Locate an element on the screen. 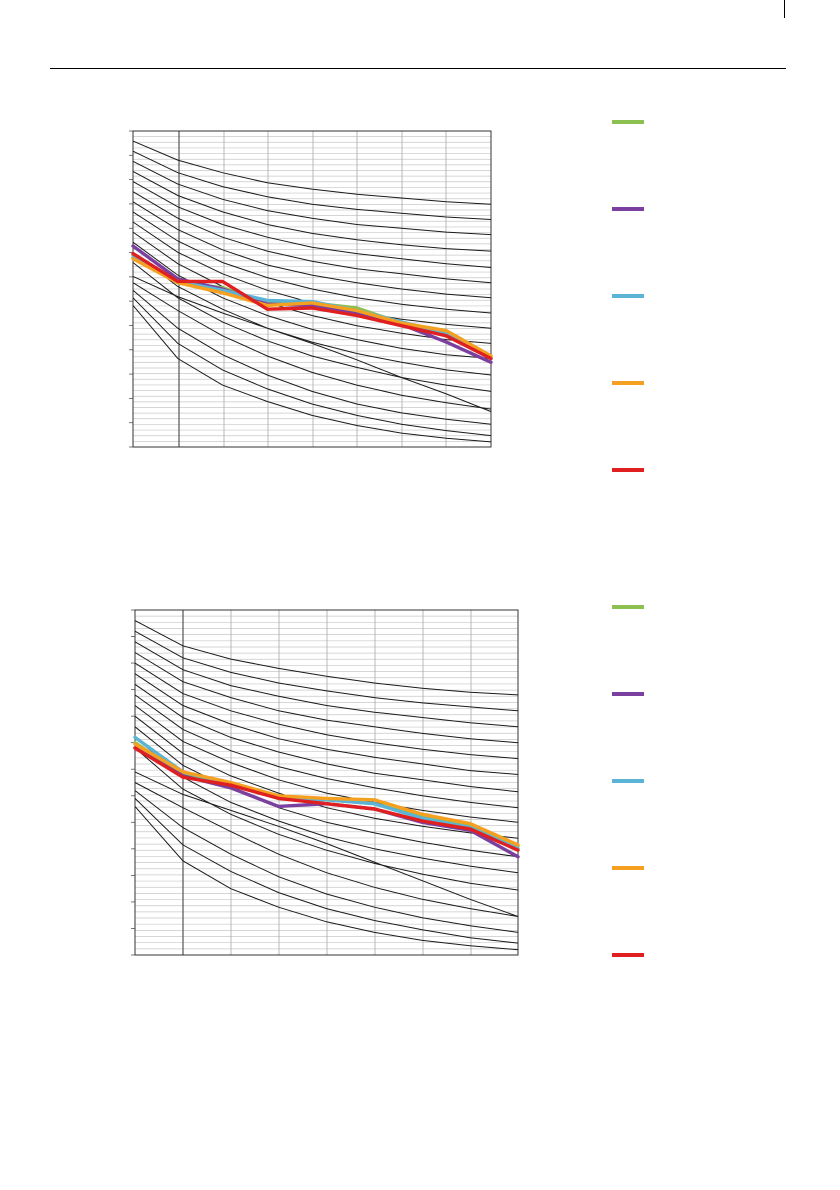 This screenshot has width=840, height=1190. crop-mark is located at coordinates (784, 9).